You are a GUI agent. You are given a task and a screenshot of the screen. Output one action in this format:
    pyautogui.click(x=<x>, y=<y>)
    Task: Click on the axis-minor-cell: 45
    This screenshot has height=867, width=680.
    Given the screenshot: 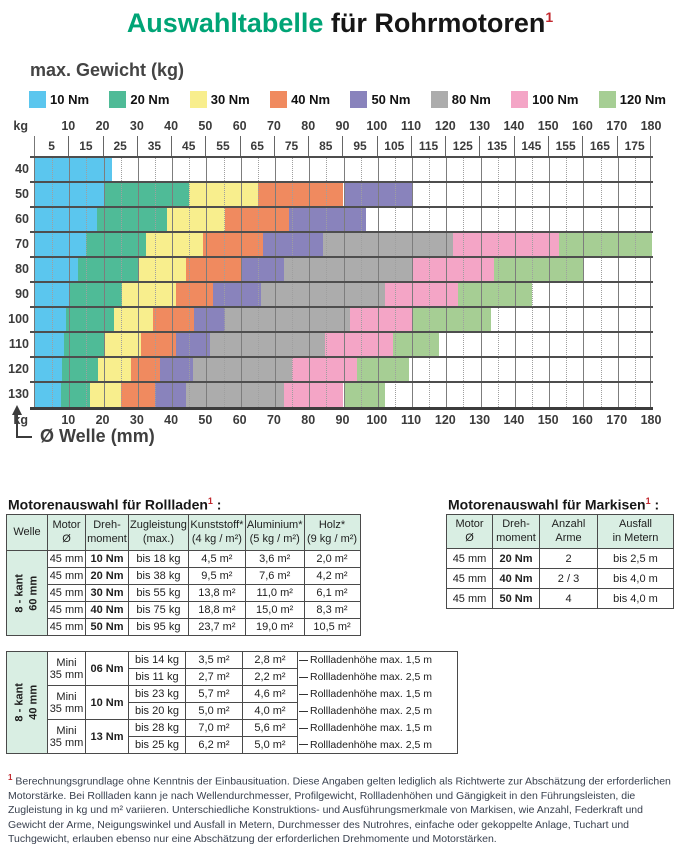 What is the action you would take?
    pyautogui.click(x=189, y=146)
    